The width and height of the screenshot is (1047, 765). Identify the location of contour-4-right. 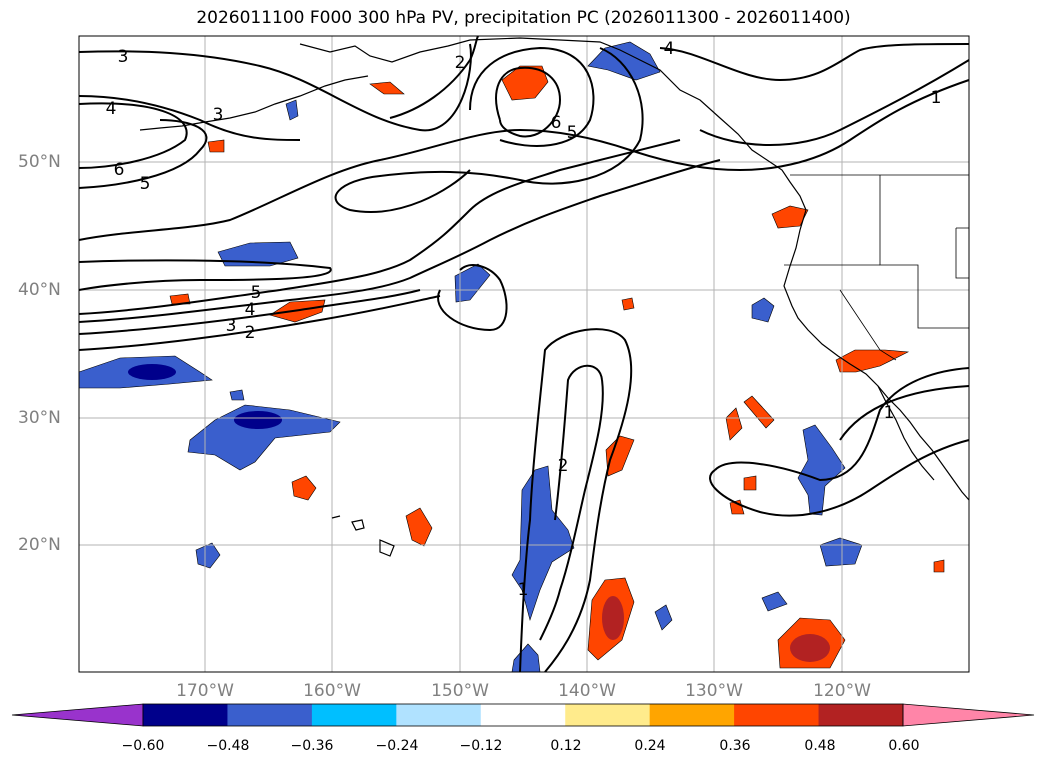
(489, 130).